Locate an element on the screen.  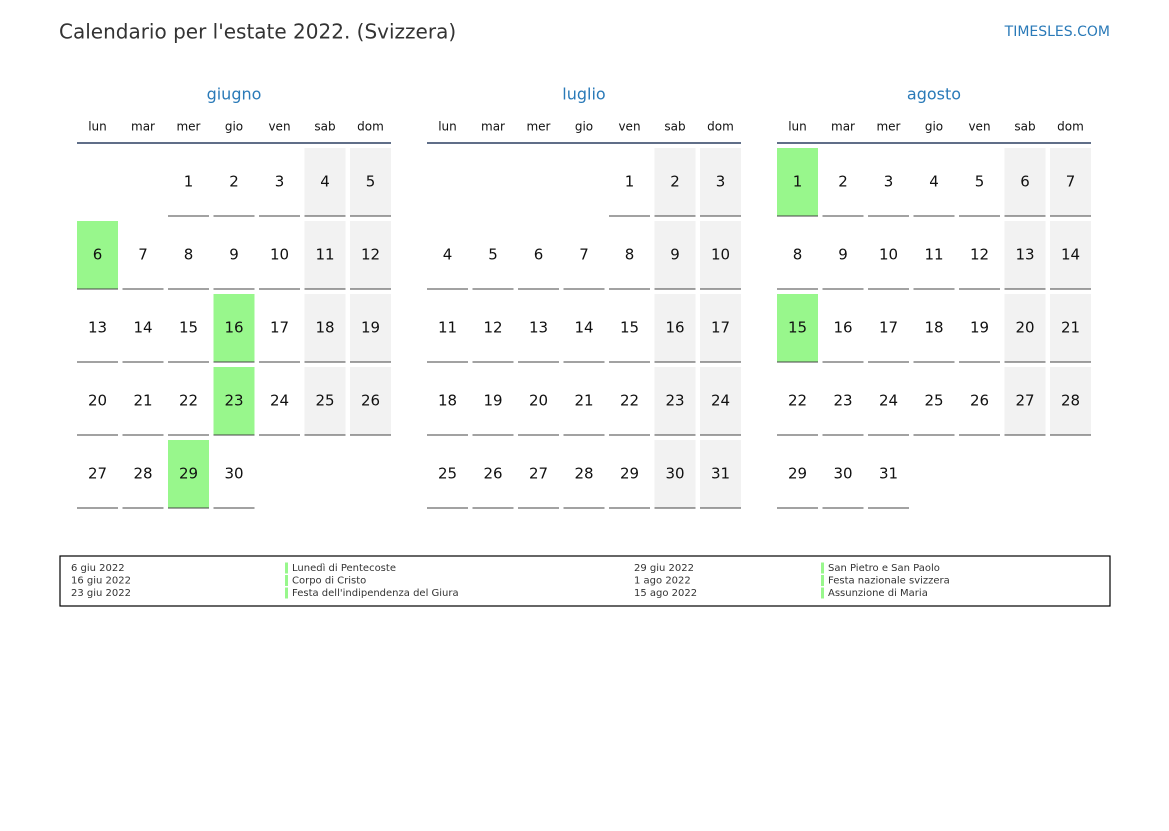
day: 10 is located at coordinates (720, 255).